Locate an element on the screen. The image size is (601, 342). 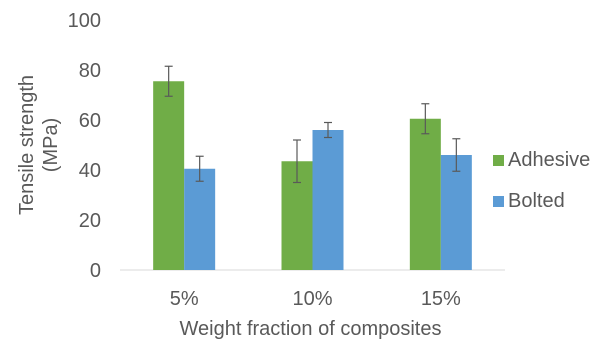
x-tick-label: 5% is located at coordinates (184, 299).